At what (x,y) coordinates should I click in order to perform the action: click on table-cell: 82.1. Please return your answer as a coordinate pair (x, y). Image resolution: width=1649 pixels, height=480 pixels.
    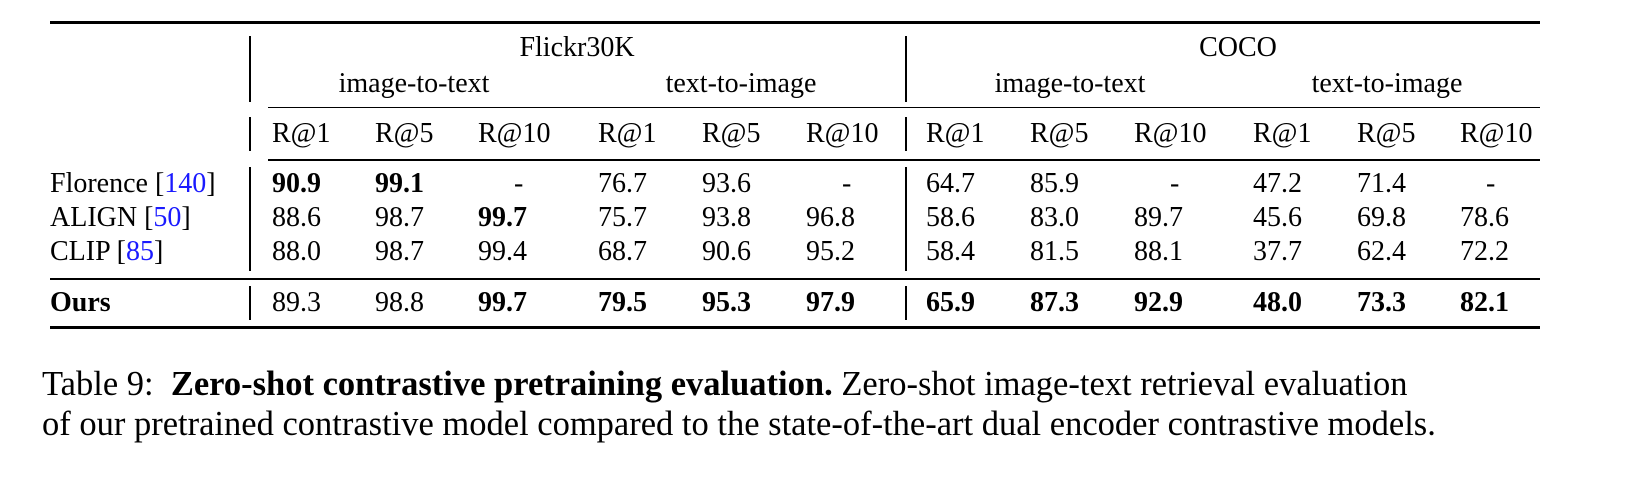
    Looking at the image, I should click on (1484, 302).